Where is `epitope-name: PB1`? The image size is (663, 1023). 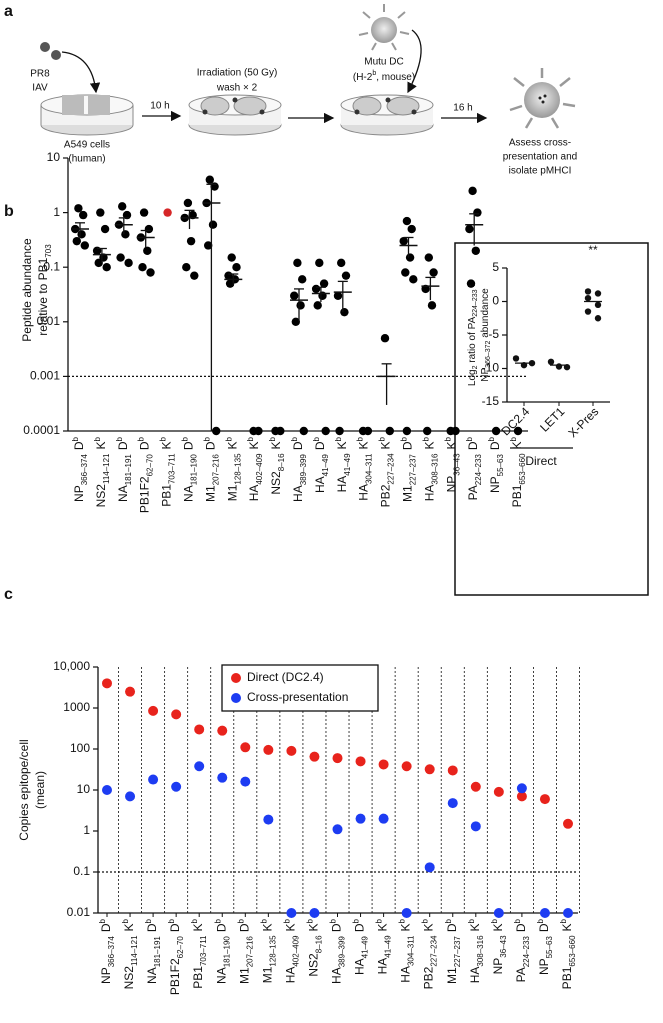 epitope-name: PB1 is located at coordinates (567, 977).